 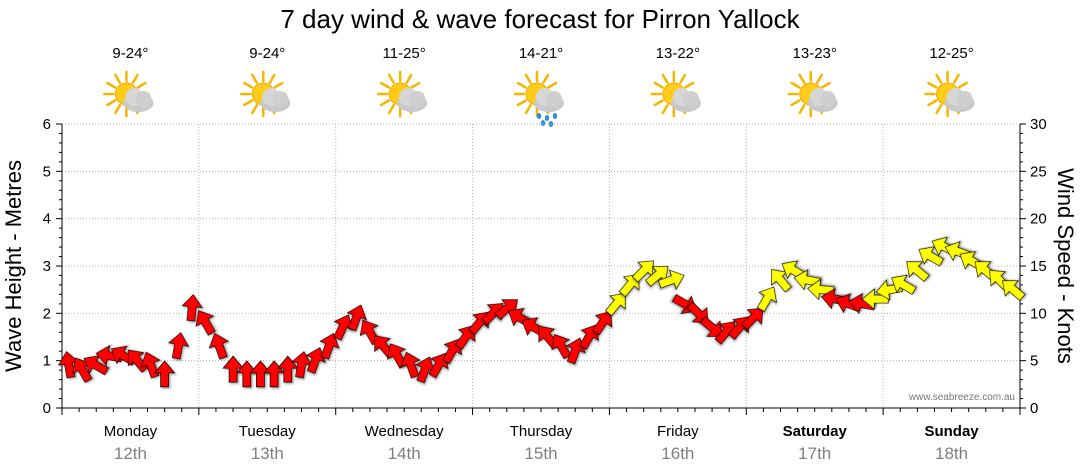 I want to click on day-date-label: 18th, so click(x=951, y=453).